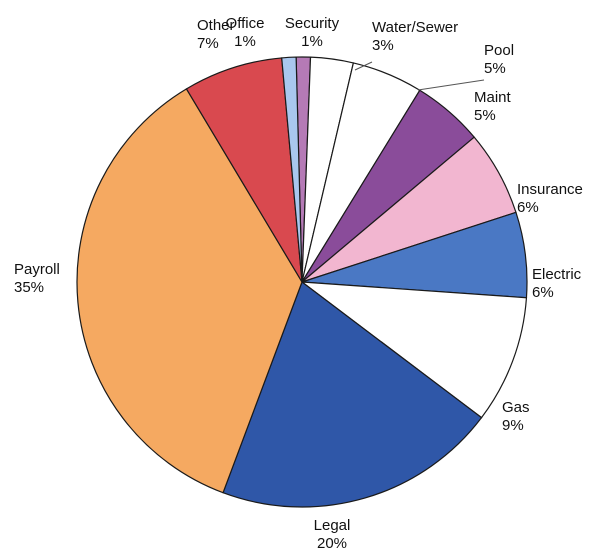  What do you see at coordinates (245, 23) in the screenshot?
I see `pie-label-name: Office` at bounding box center [245, 23].